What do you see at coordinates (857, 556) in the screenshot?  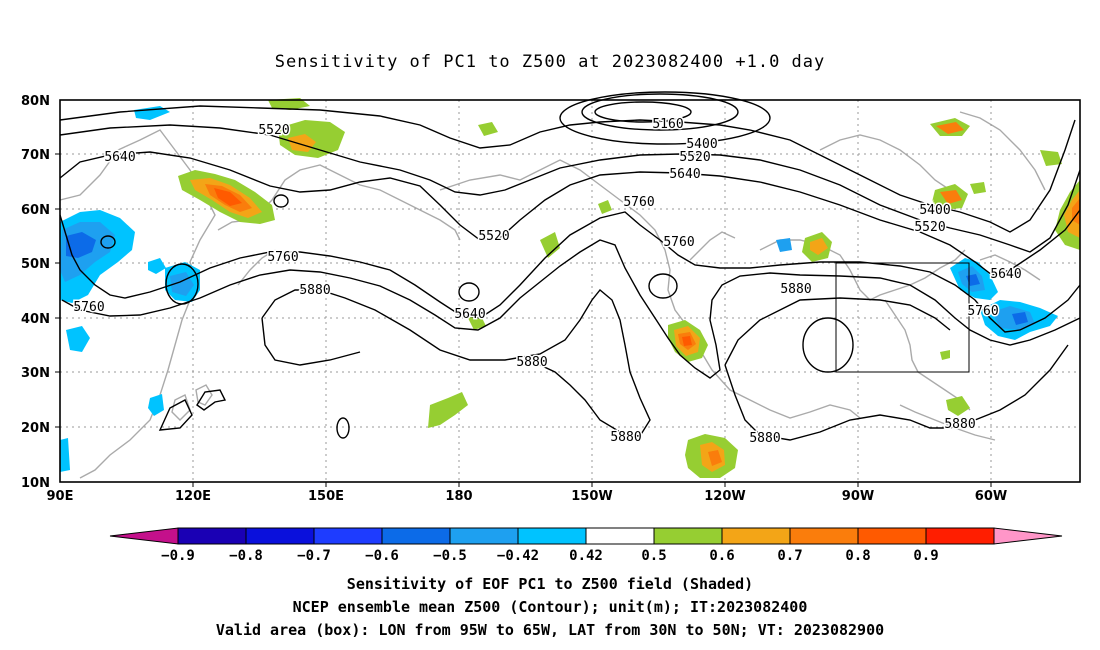 I see `colorbar-label: 0.8` at bounding box center [857, 556].